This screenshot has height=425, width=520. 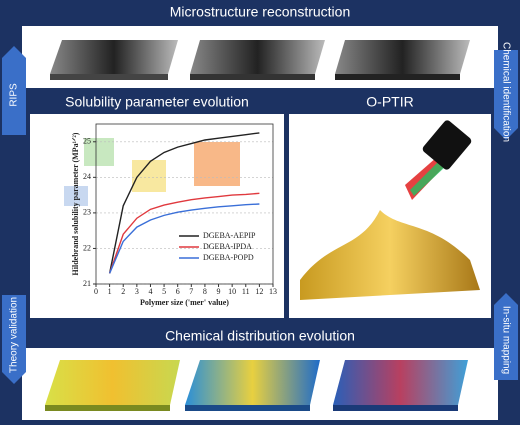 I want to click on side-label: In-situ mapping, so click(x=505, y=340).